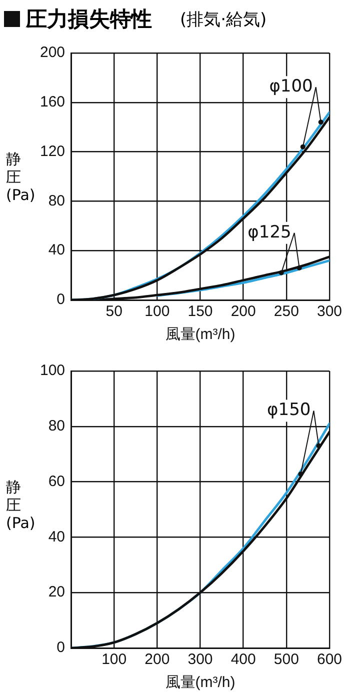  Describe the element at coordinates (223, 19) in the screenshot. I see `chart-subtitle: (排気·給気)` at that location.